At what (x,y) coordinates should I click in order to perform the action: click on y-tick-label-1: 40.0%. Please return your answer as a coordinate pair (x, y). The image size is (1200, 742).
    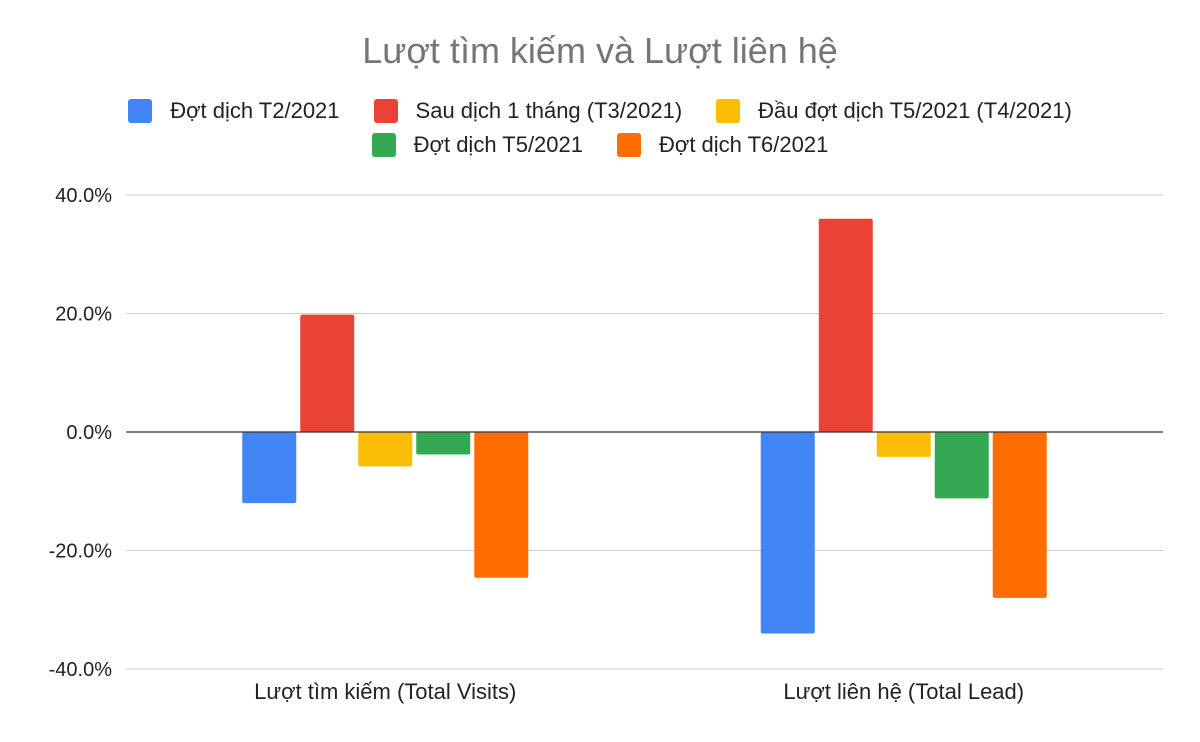
    Looking at the image, I should click on (83, 196).